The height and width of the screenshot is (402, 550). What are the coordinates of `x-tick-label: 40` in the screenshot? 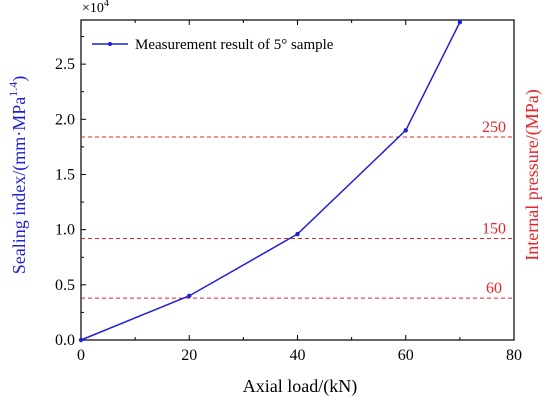 It's located at (298, 355).